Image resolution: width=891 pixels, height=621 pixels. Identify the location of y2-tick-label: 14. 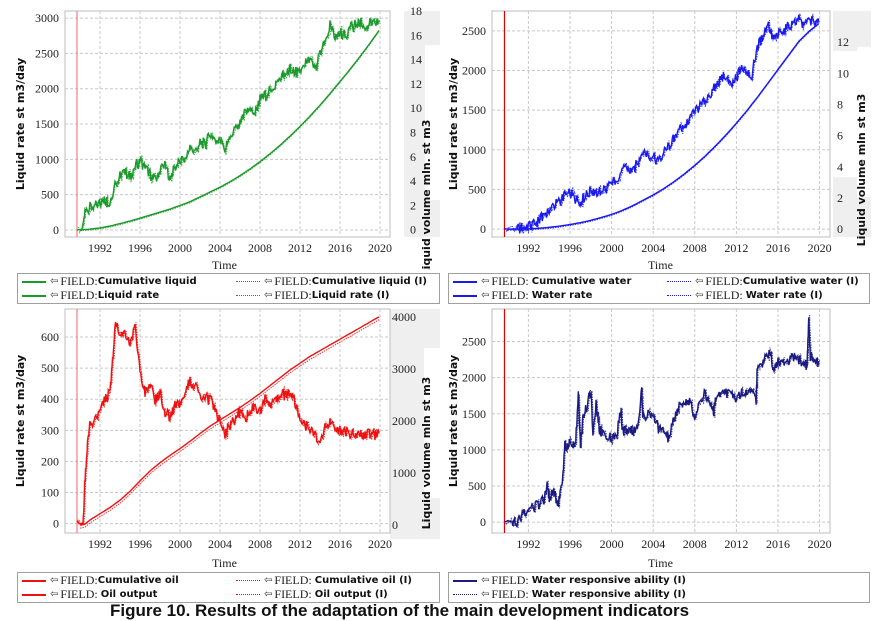
(416, 60).